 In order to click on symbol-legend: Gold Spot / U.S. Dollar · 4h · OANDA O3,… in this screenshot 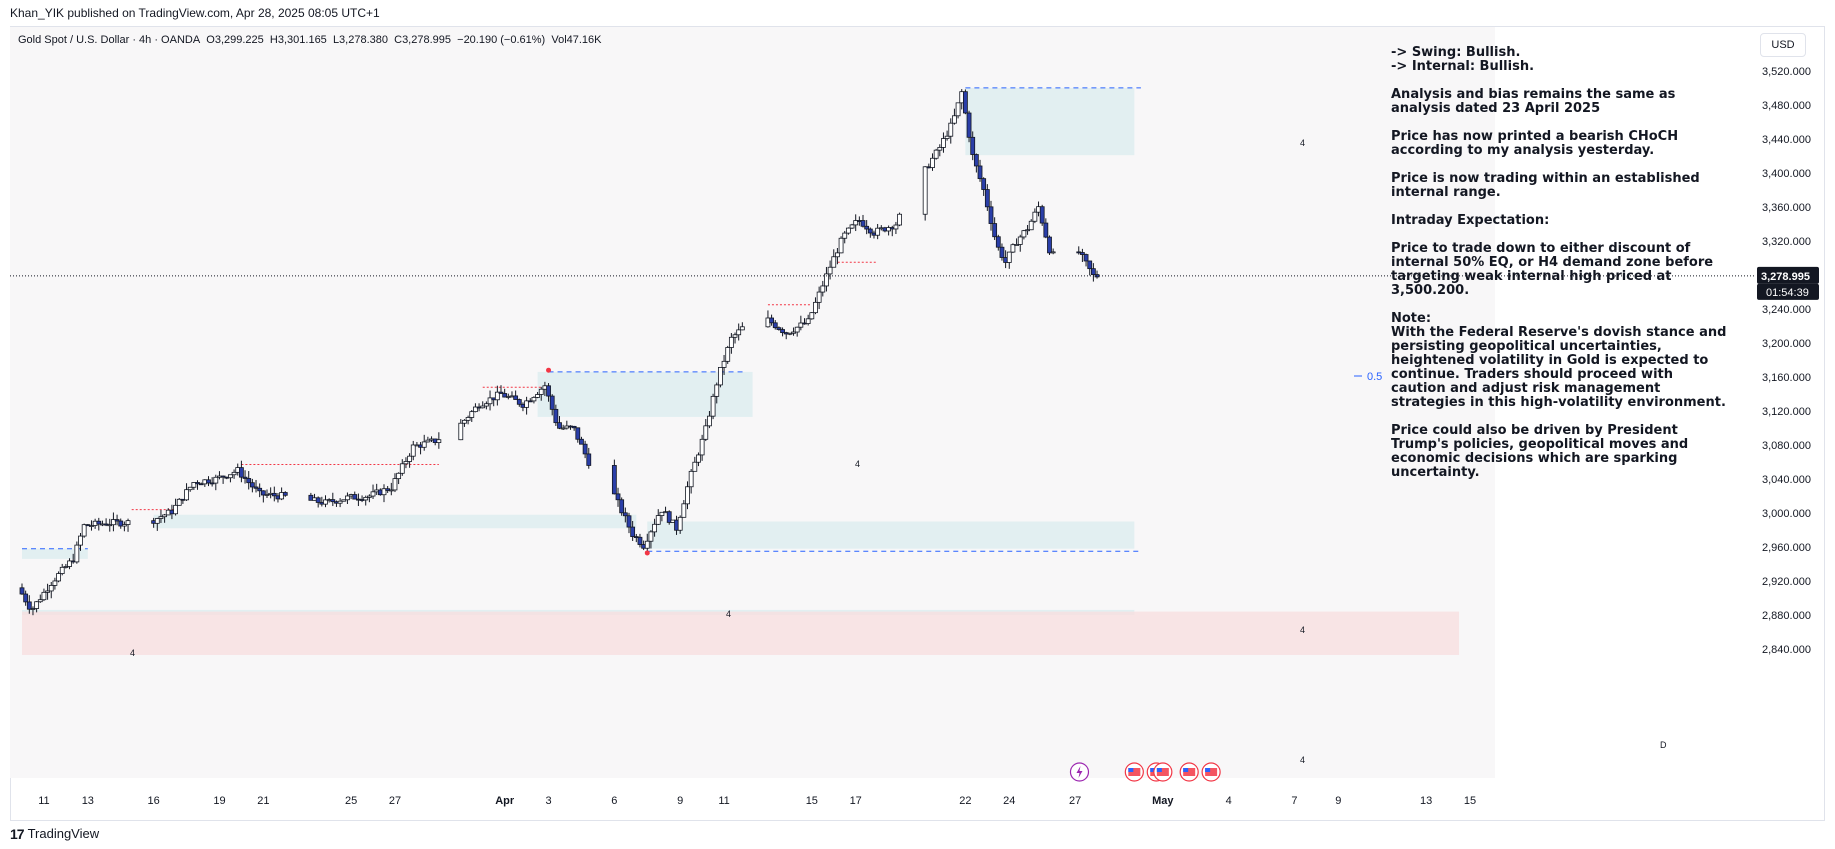, I will do `click(310, 40)`.